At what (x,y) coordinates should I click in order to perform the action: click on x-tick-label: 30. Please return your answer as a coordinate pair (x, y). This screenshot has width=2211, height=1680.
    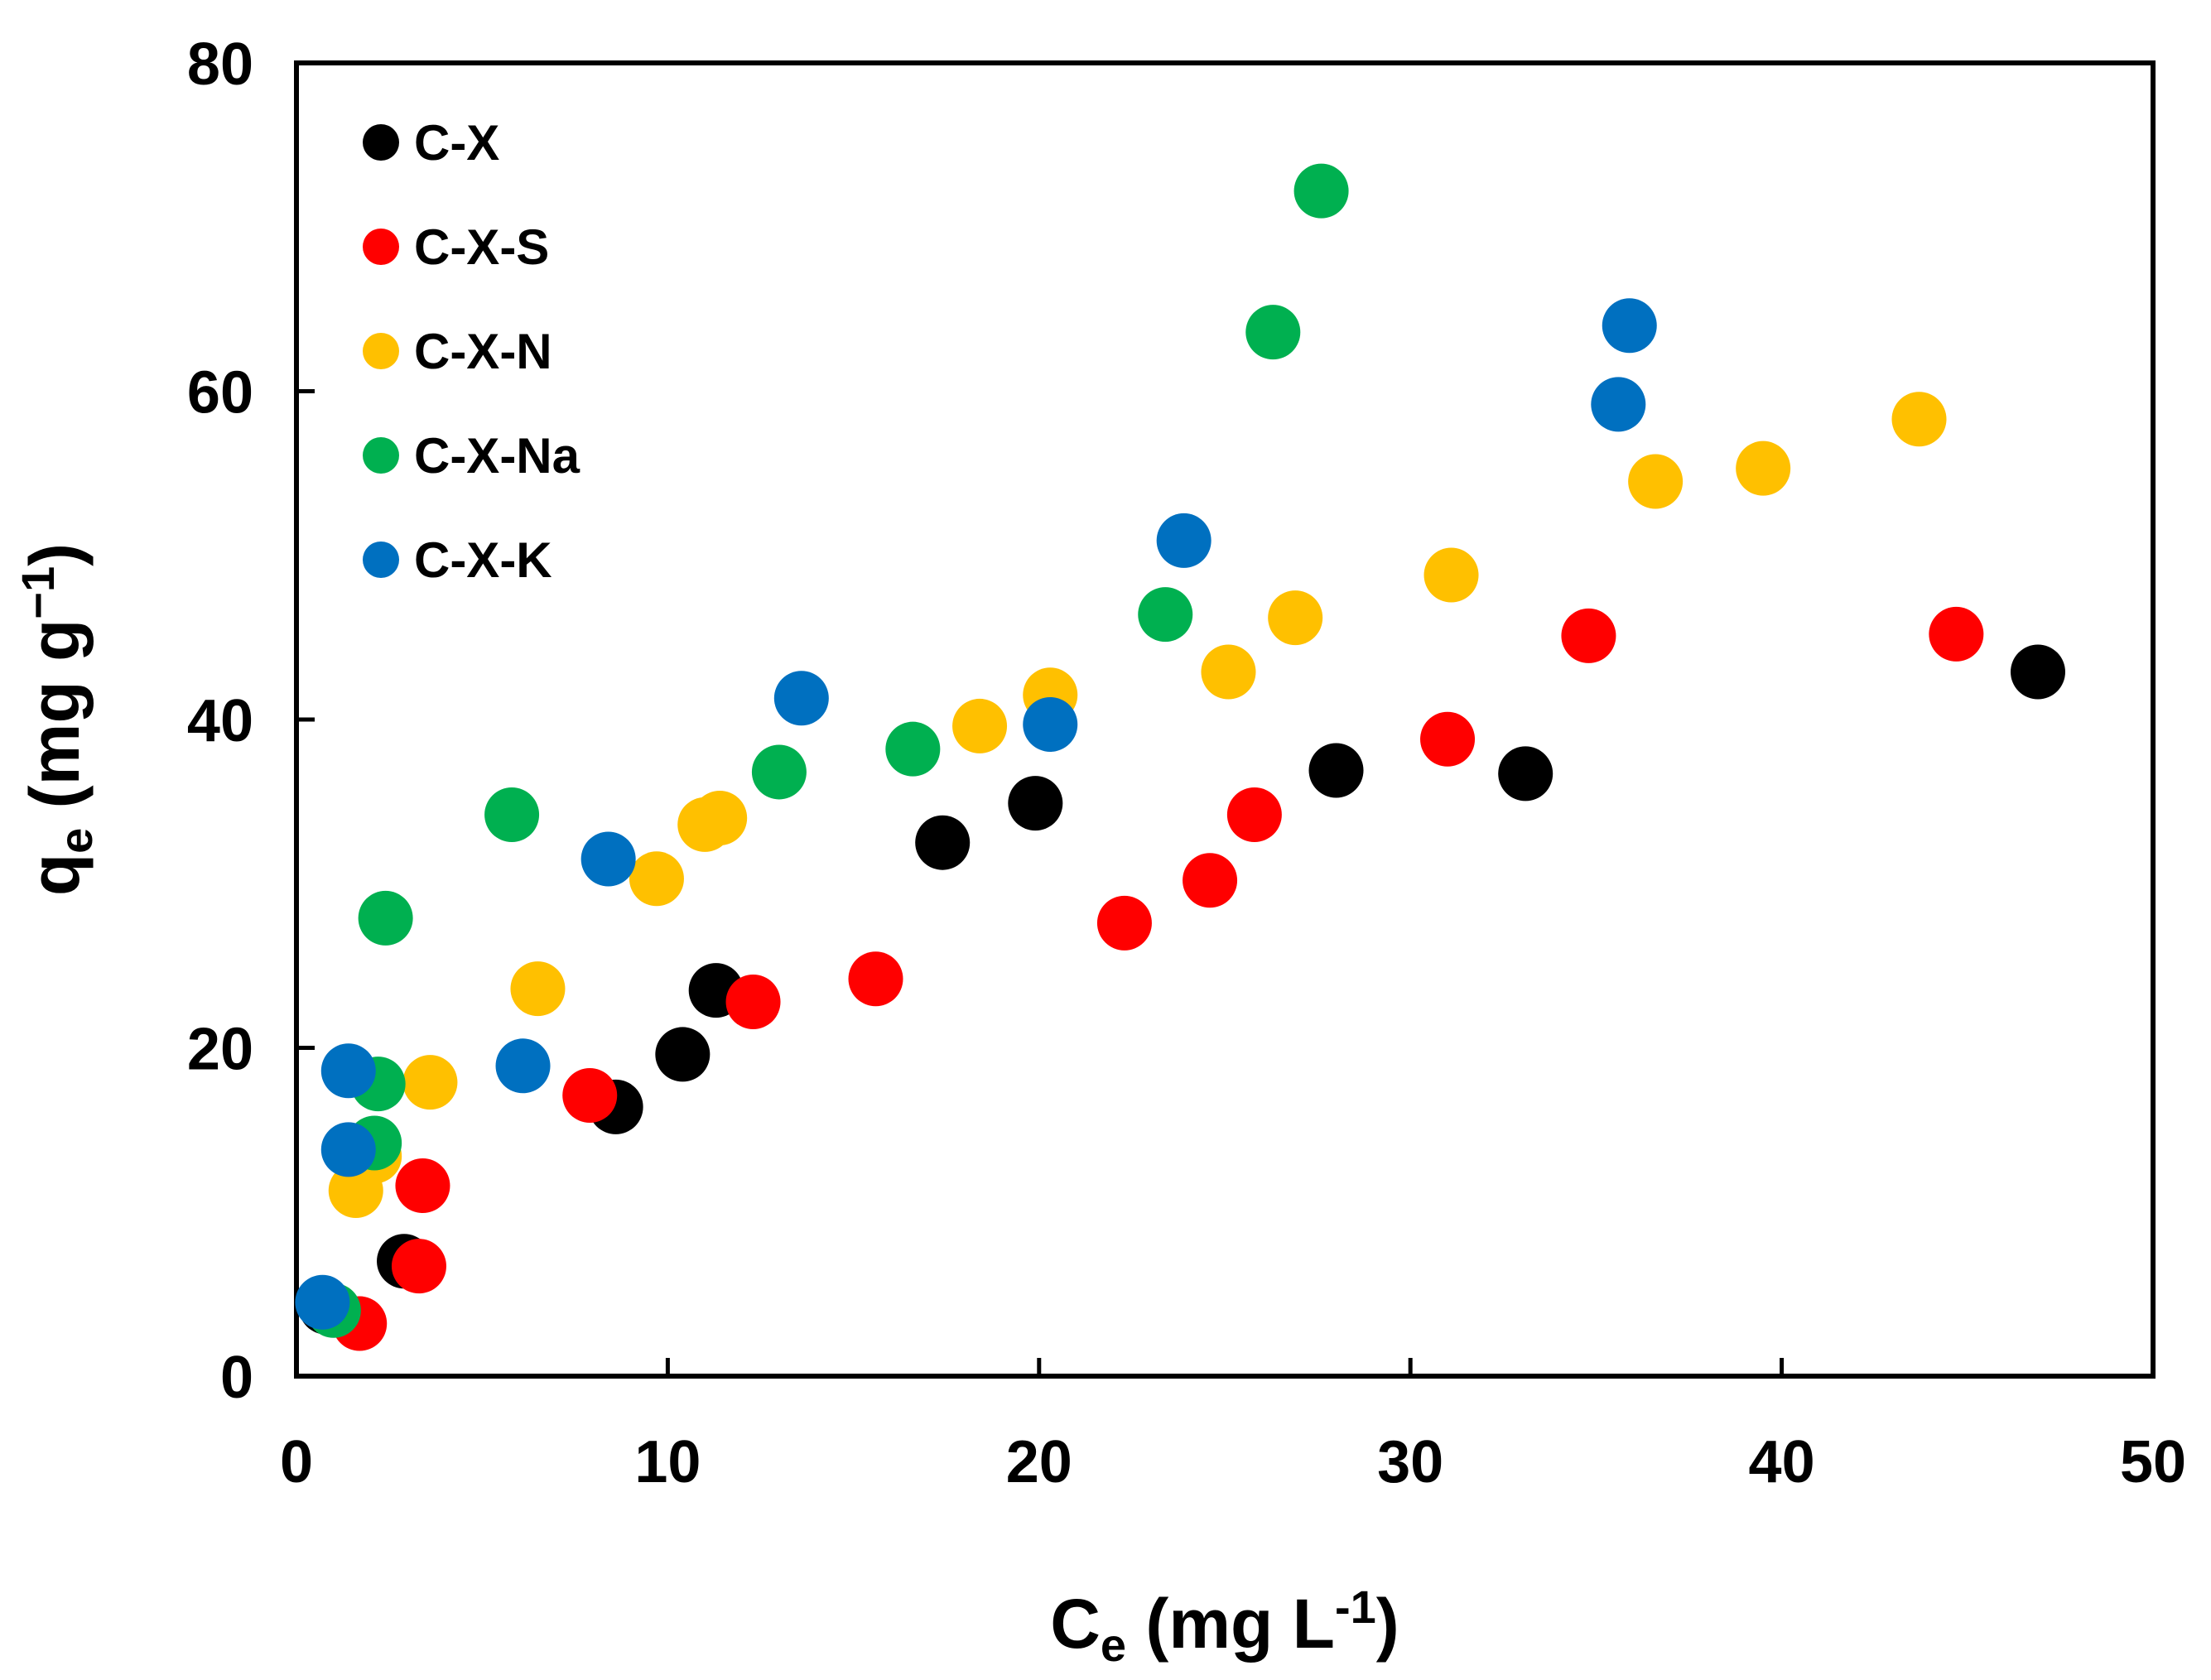
    Looking at the image, I should click on (1410, 1462).